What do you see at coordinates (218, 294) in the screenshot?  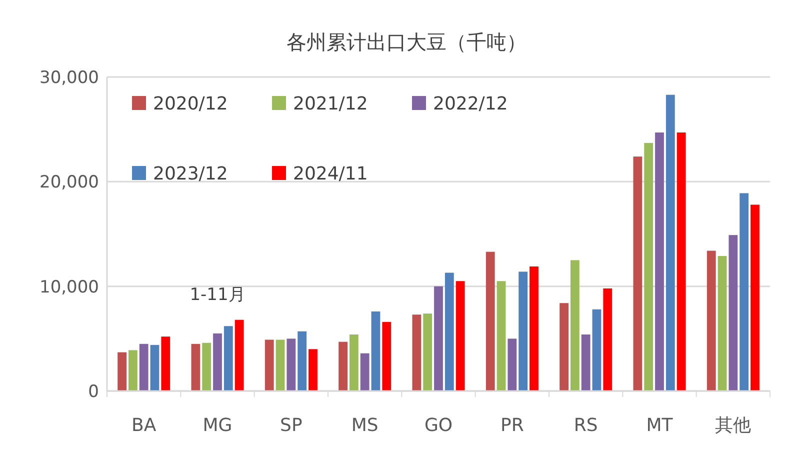 I see `annotation: 1-11月` at bounding box center [218, 294].